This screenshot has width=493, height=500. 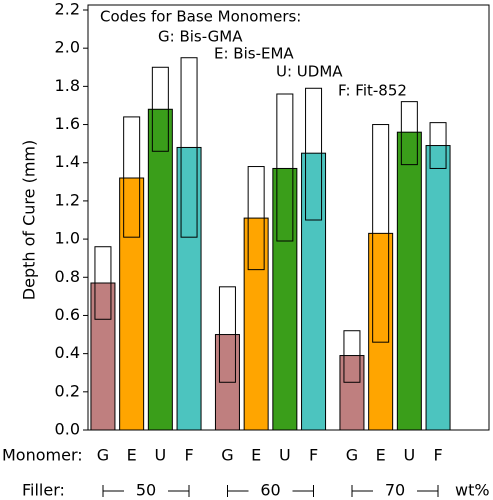 I want to click on legend-entry: E: Bis-EMA, so click(x=254, y=54).